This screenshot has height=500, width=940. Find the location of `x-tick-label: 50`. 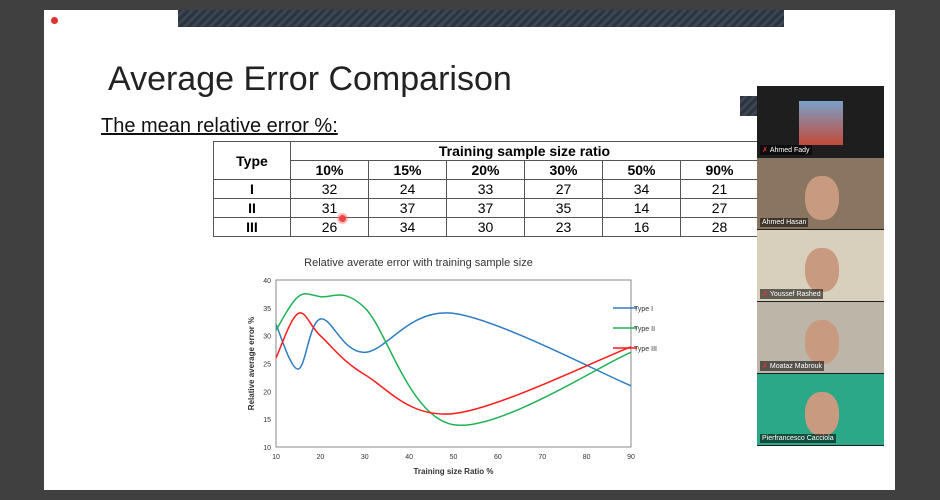

x-tick-label: 50 is located at coordinates (454, 457).